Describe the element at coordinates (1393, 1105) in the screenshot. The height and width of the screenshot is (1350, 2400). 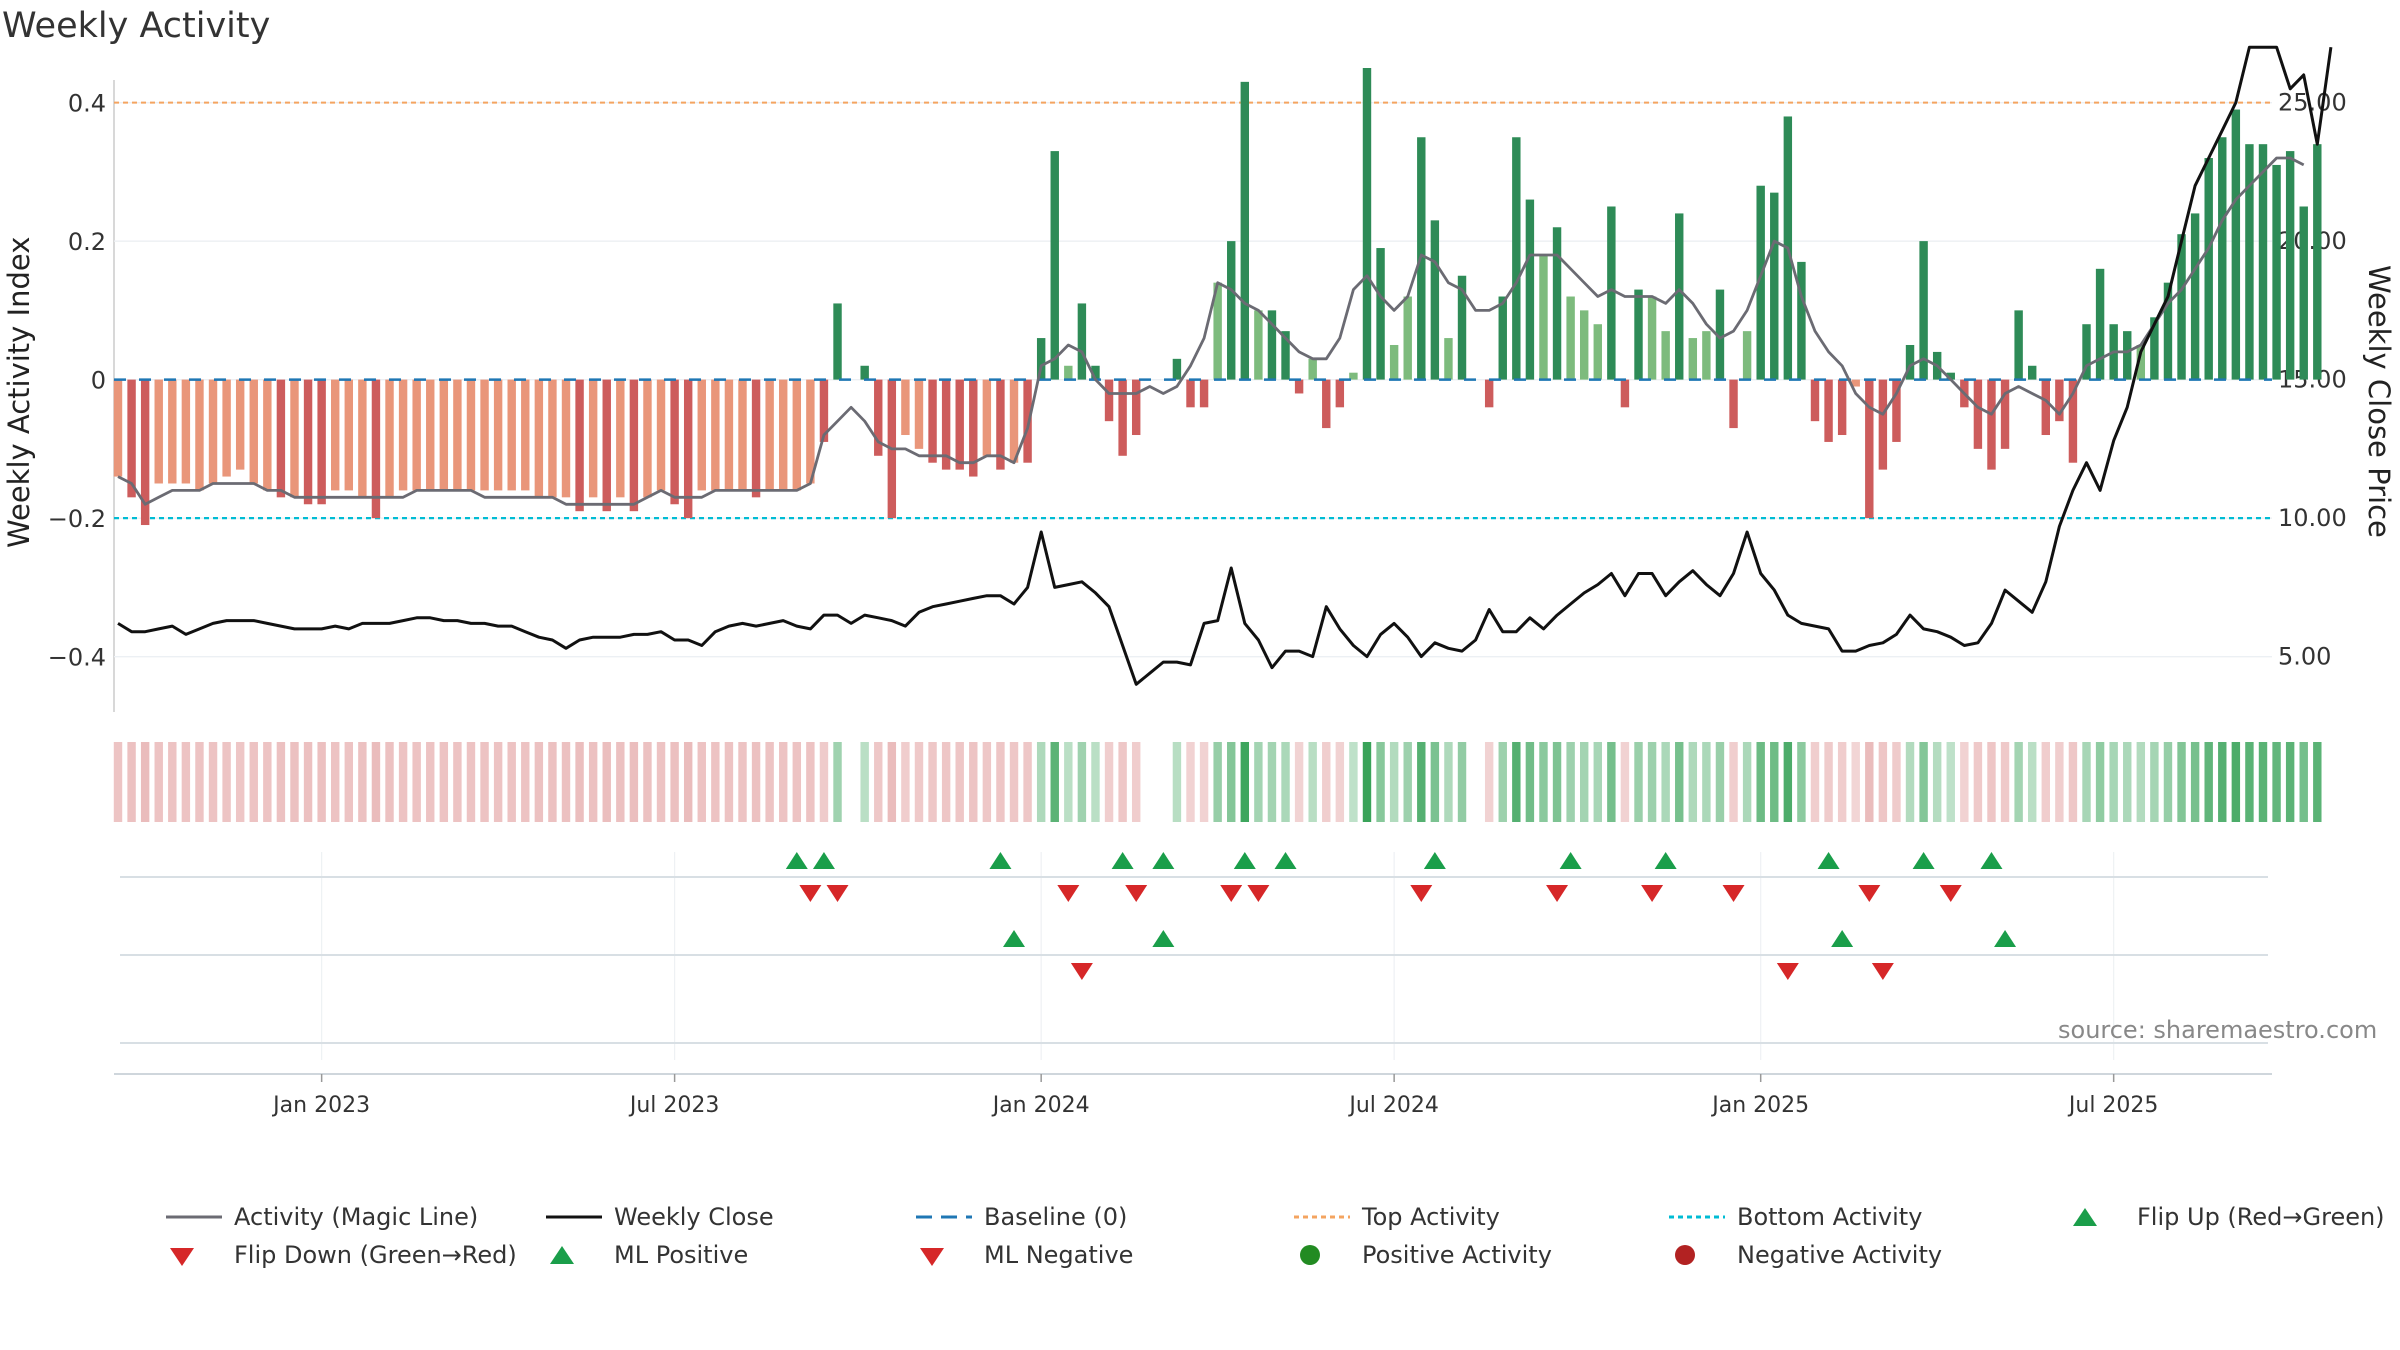
I see `x-tick-label: Jul 2024` at that location.